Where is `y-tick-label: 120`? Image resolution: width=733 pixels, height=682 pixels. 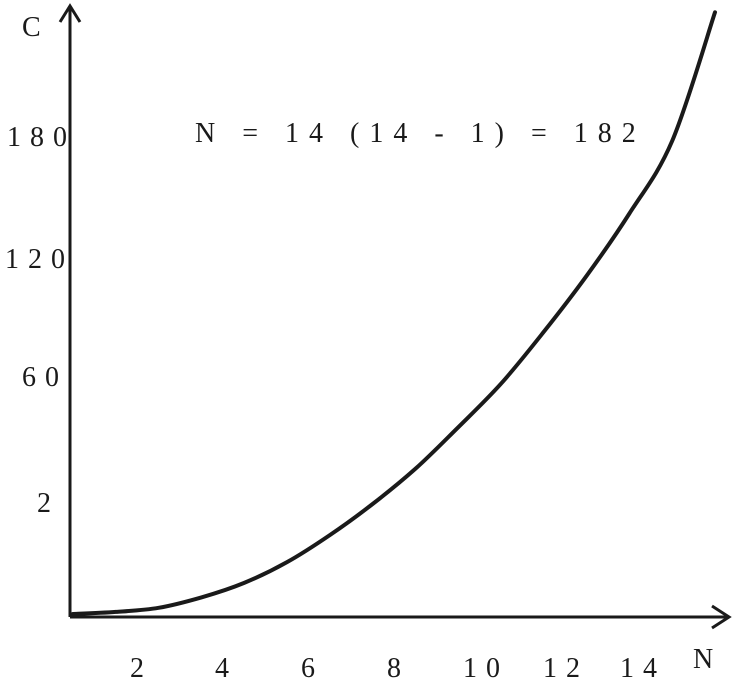
y-tick-label: 120 is located at coordinates (39, 259).